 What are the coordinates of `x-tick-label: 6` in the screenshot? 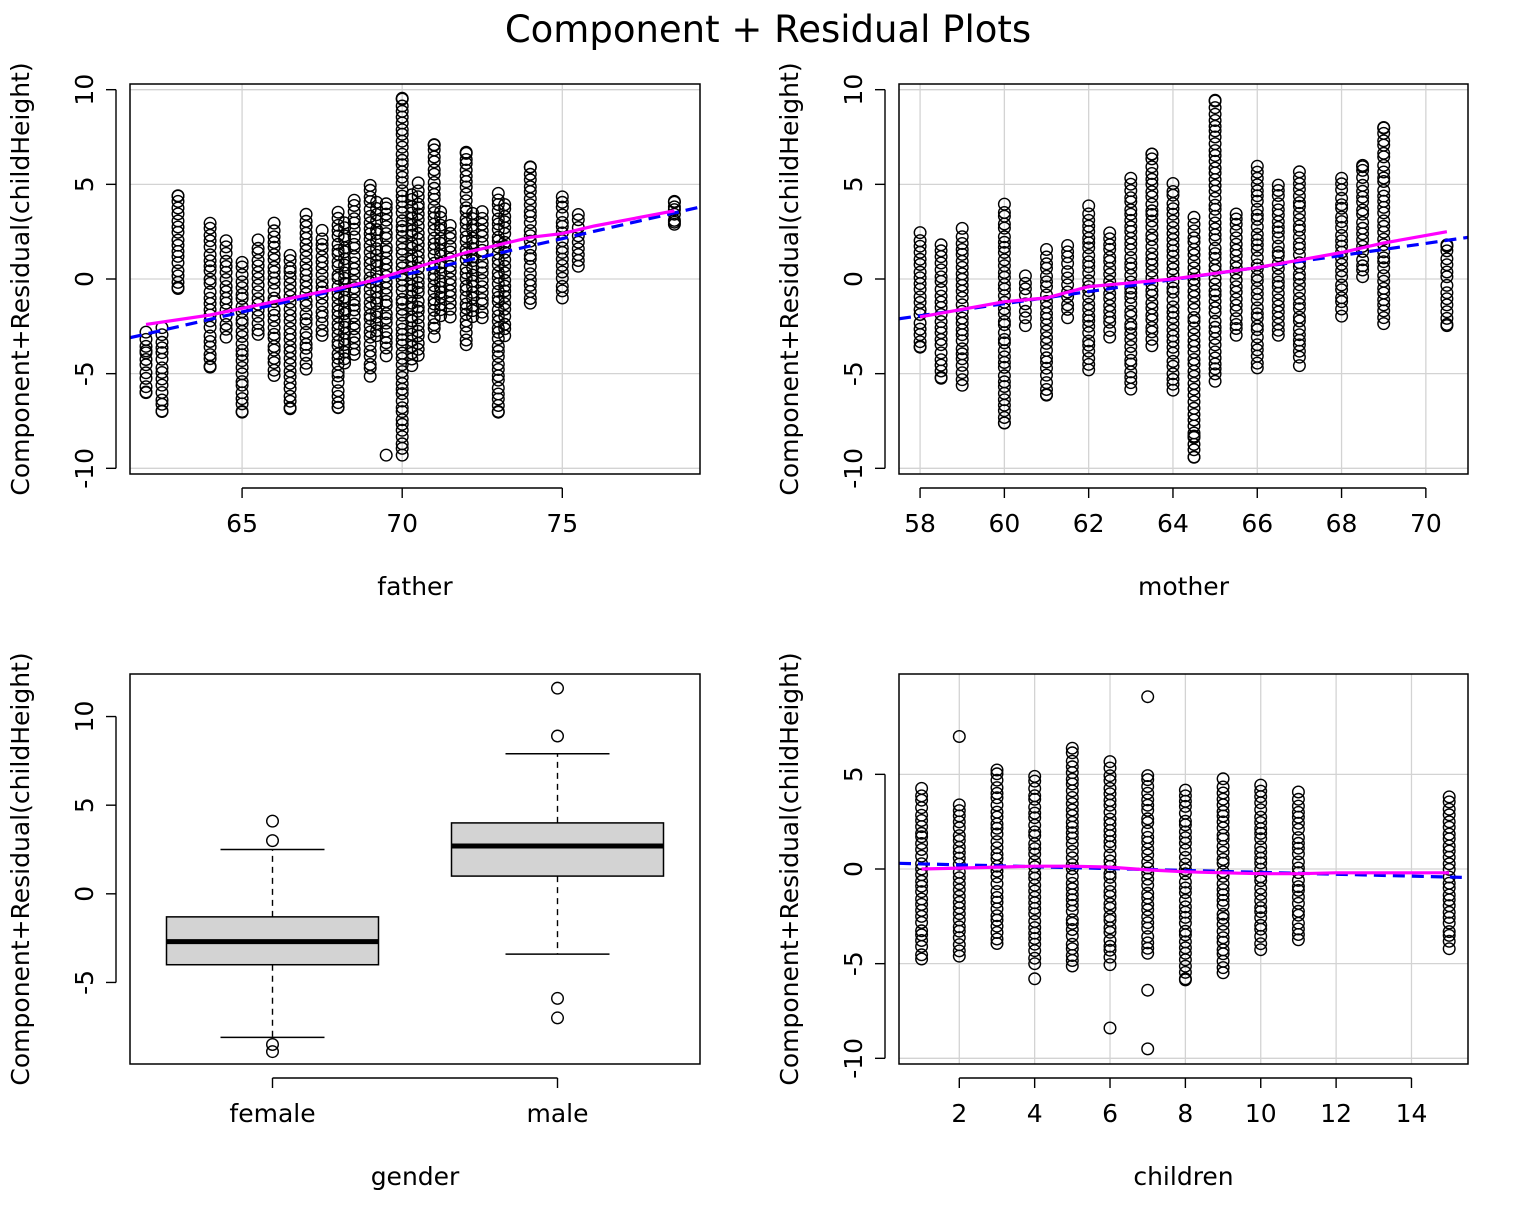 It's located at (1110, 1113).